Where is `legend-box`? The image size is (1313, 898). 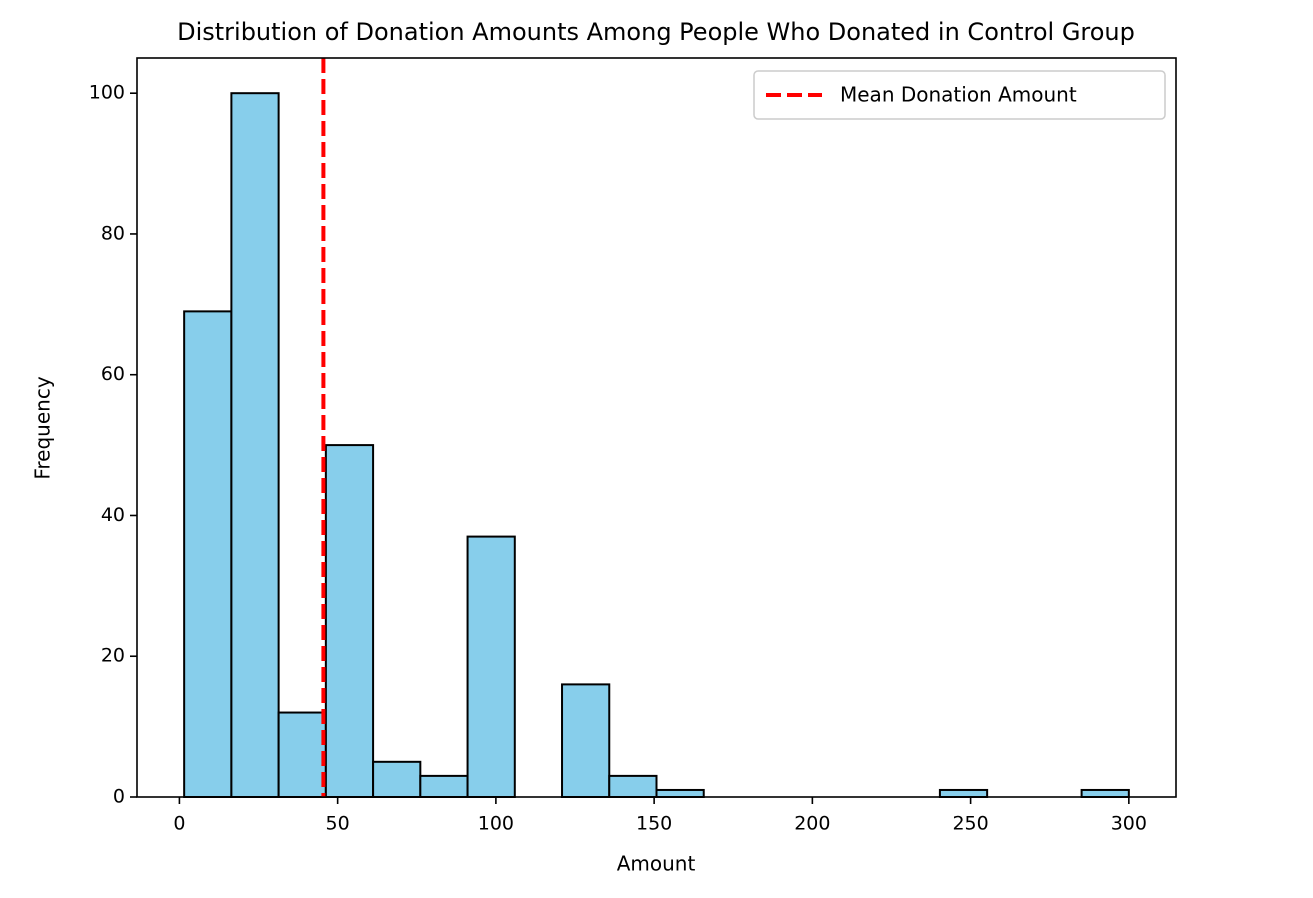 legend-box is located at coordinates (959, 95).